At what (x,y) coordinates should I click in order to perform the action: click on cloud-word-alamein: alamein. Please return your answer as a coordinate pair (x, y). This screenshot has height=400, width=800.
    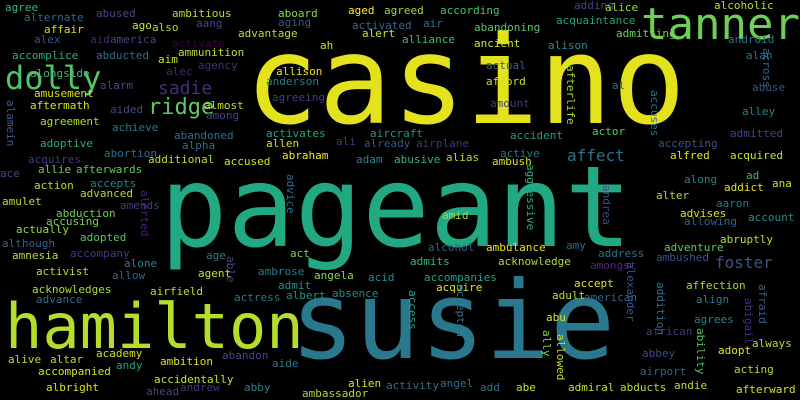
    Looking at the image, I should click on (10, 123).